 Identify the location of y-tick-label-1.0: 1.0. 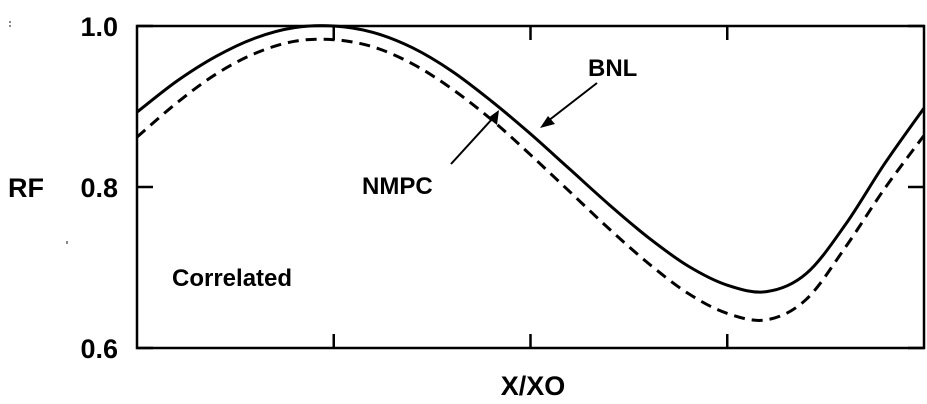
(99, 27).